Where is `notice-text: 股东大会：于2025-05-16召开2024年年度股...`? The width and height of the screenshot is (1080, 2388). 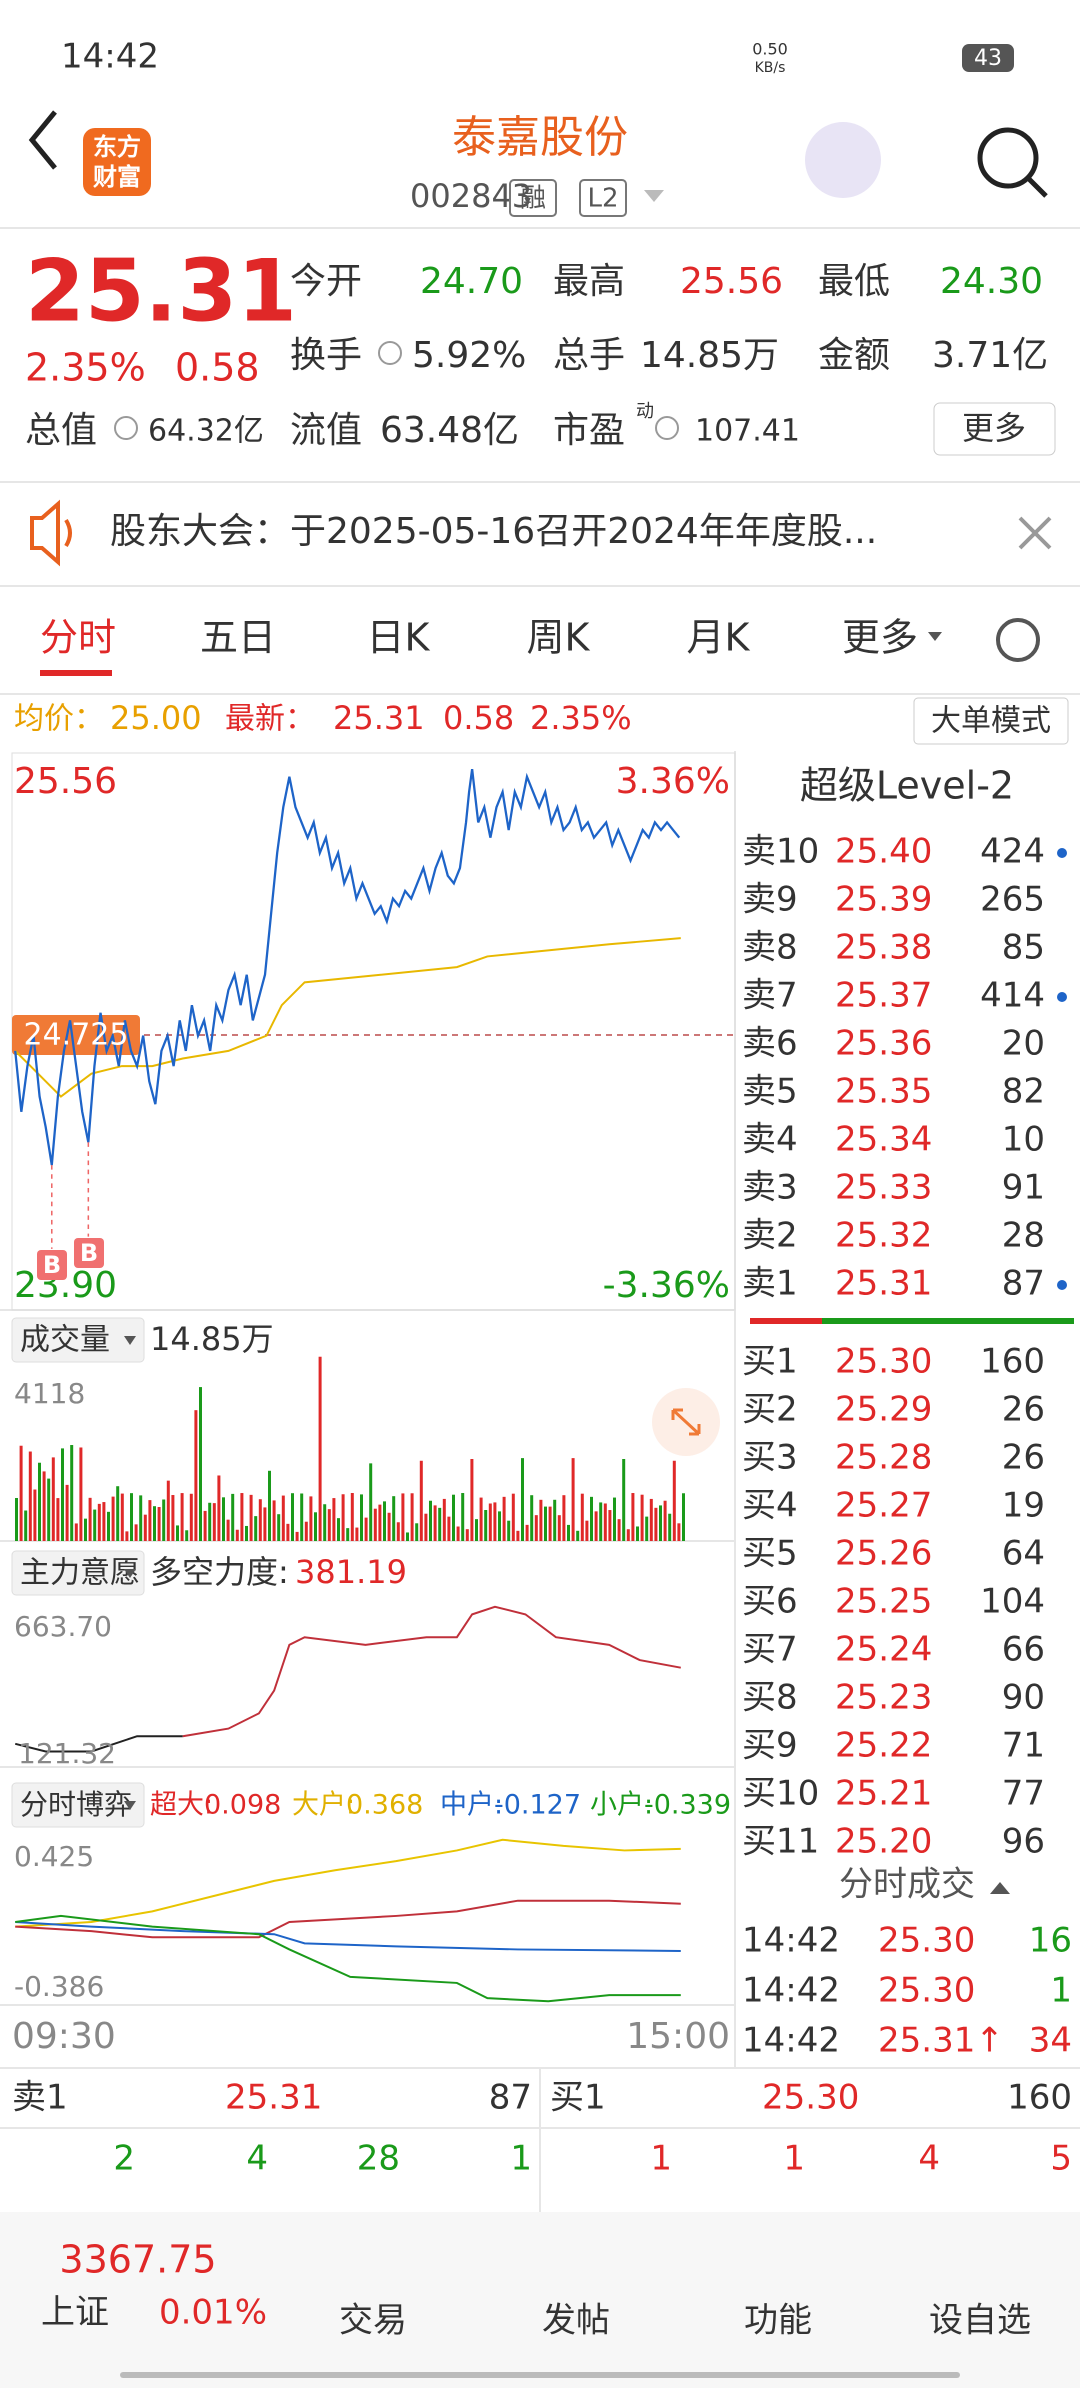
notice-text: 股东大会：于2025-05-16召开2024年年度股... is located at coordinates (493, 531).